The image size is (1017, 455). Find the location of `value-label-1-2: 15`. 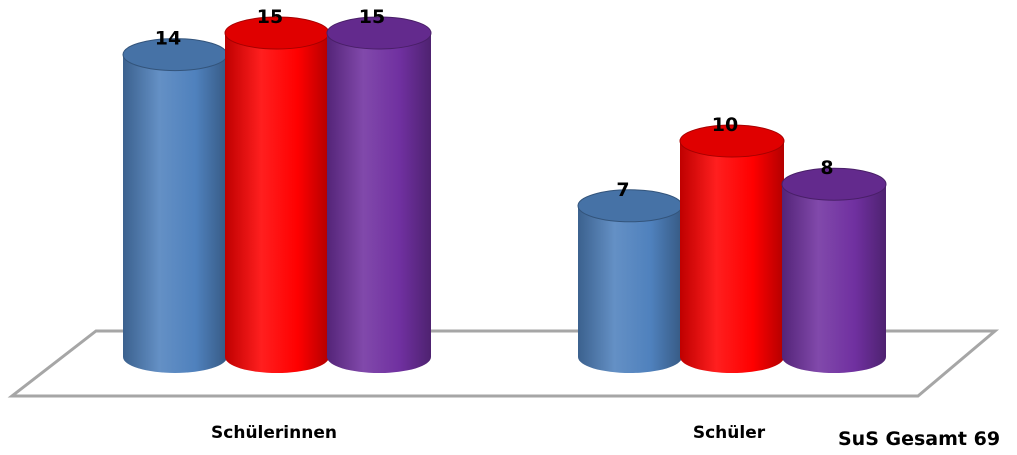

value-label-1-2: 15 is located at coordinates (270, 17).